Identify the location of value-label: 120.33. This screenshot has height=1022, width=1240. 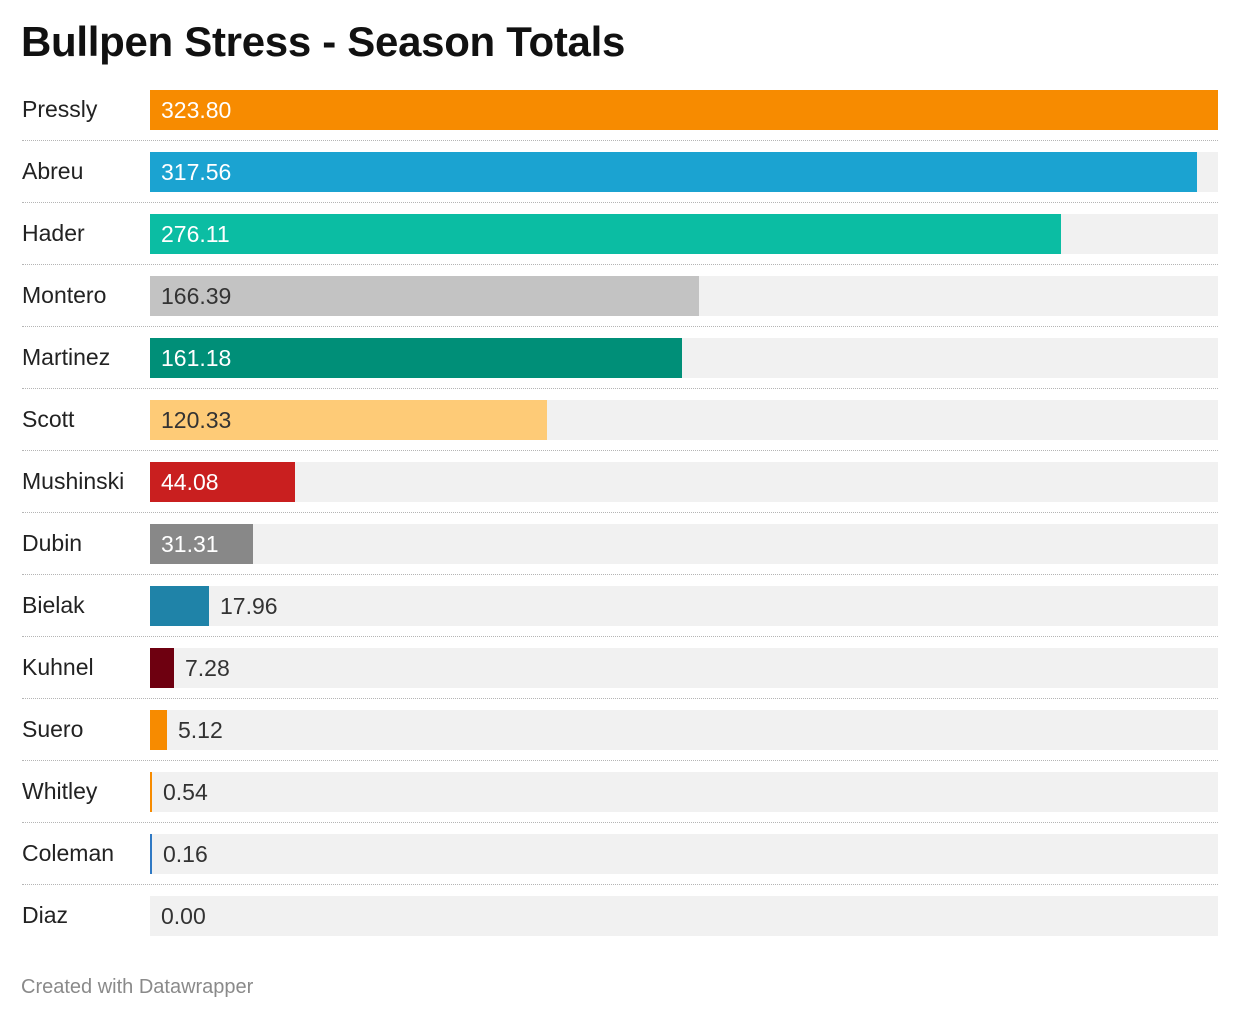
(196, 420).